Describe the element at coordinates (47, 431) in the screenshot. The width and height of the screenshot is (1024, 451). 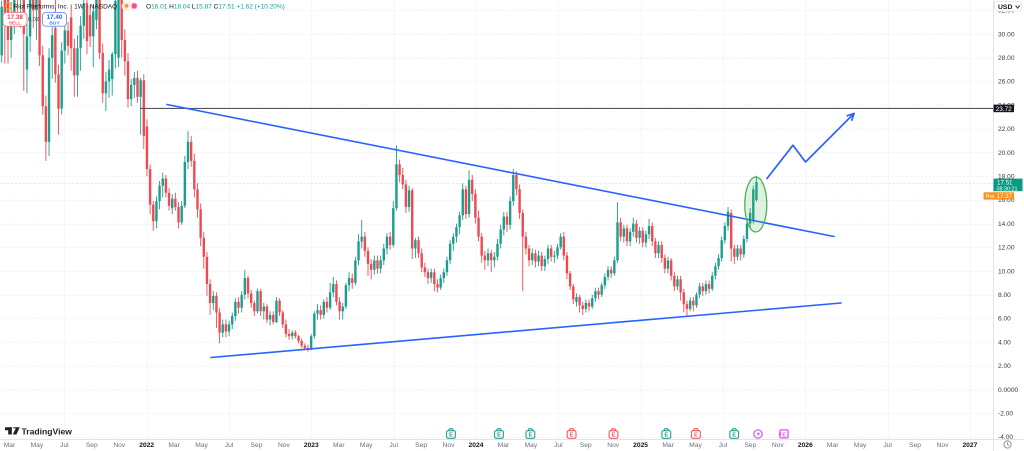
I see `svg-text: TradingView` at that location.